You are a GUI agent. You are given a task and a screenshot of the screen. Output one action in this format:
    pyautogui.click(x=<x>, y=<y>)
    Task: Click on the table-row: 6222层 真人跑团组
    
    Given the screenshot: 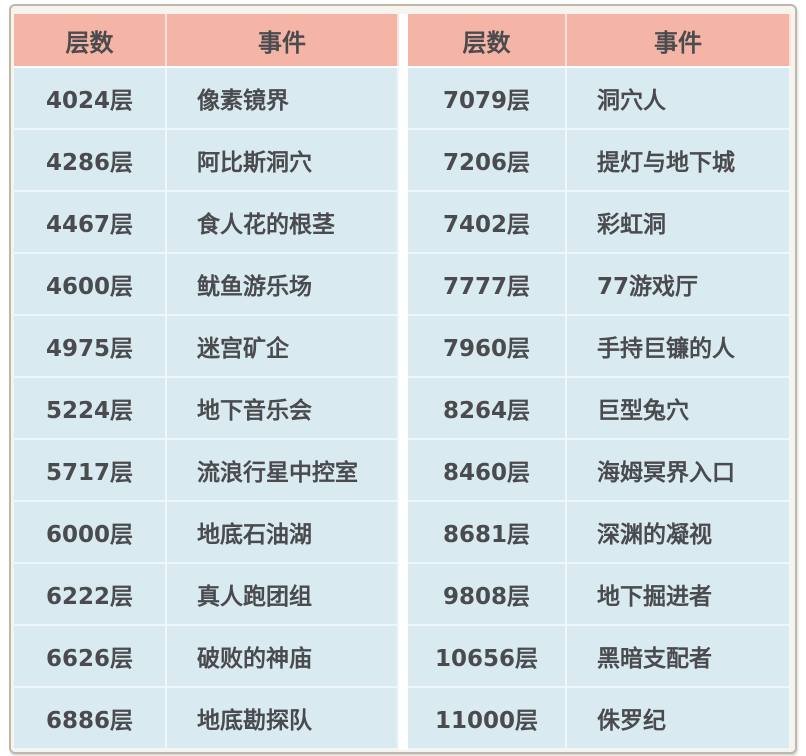 What is the action you would take?
    pyautogui.click(x=206, y=594)
    